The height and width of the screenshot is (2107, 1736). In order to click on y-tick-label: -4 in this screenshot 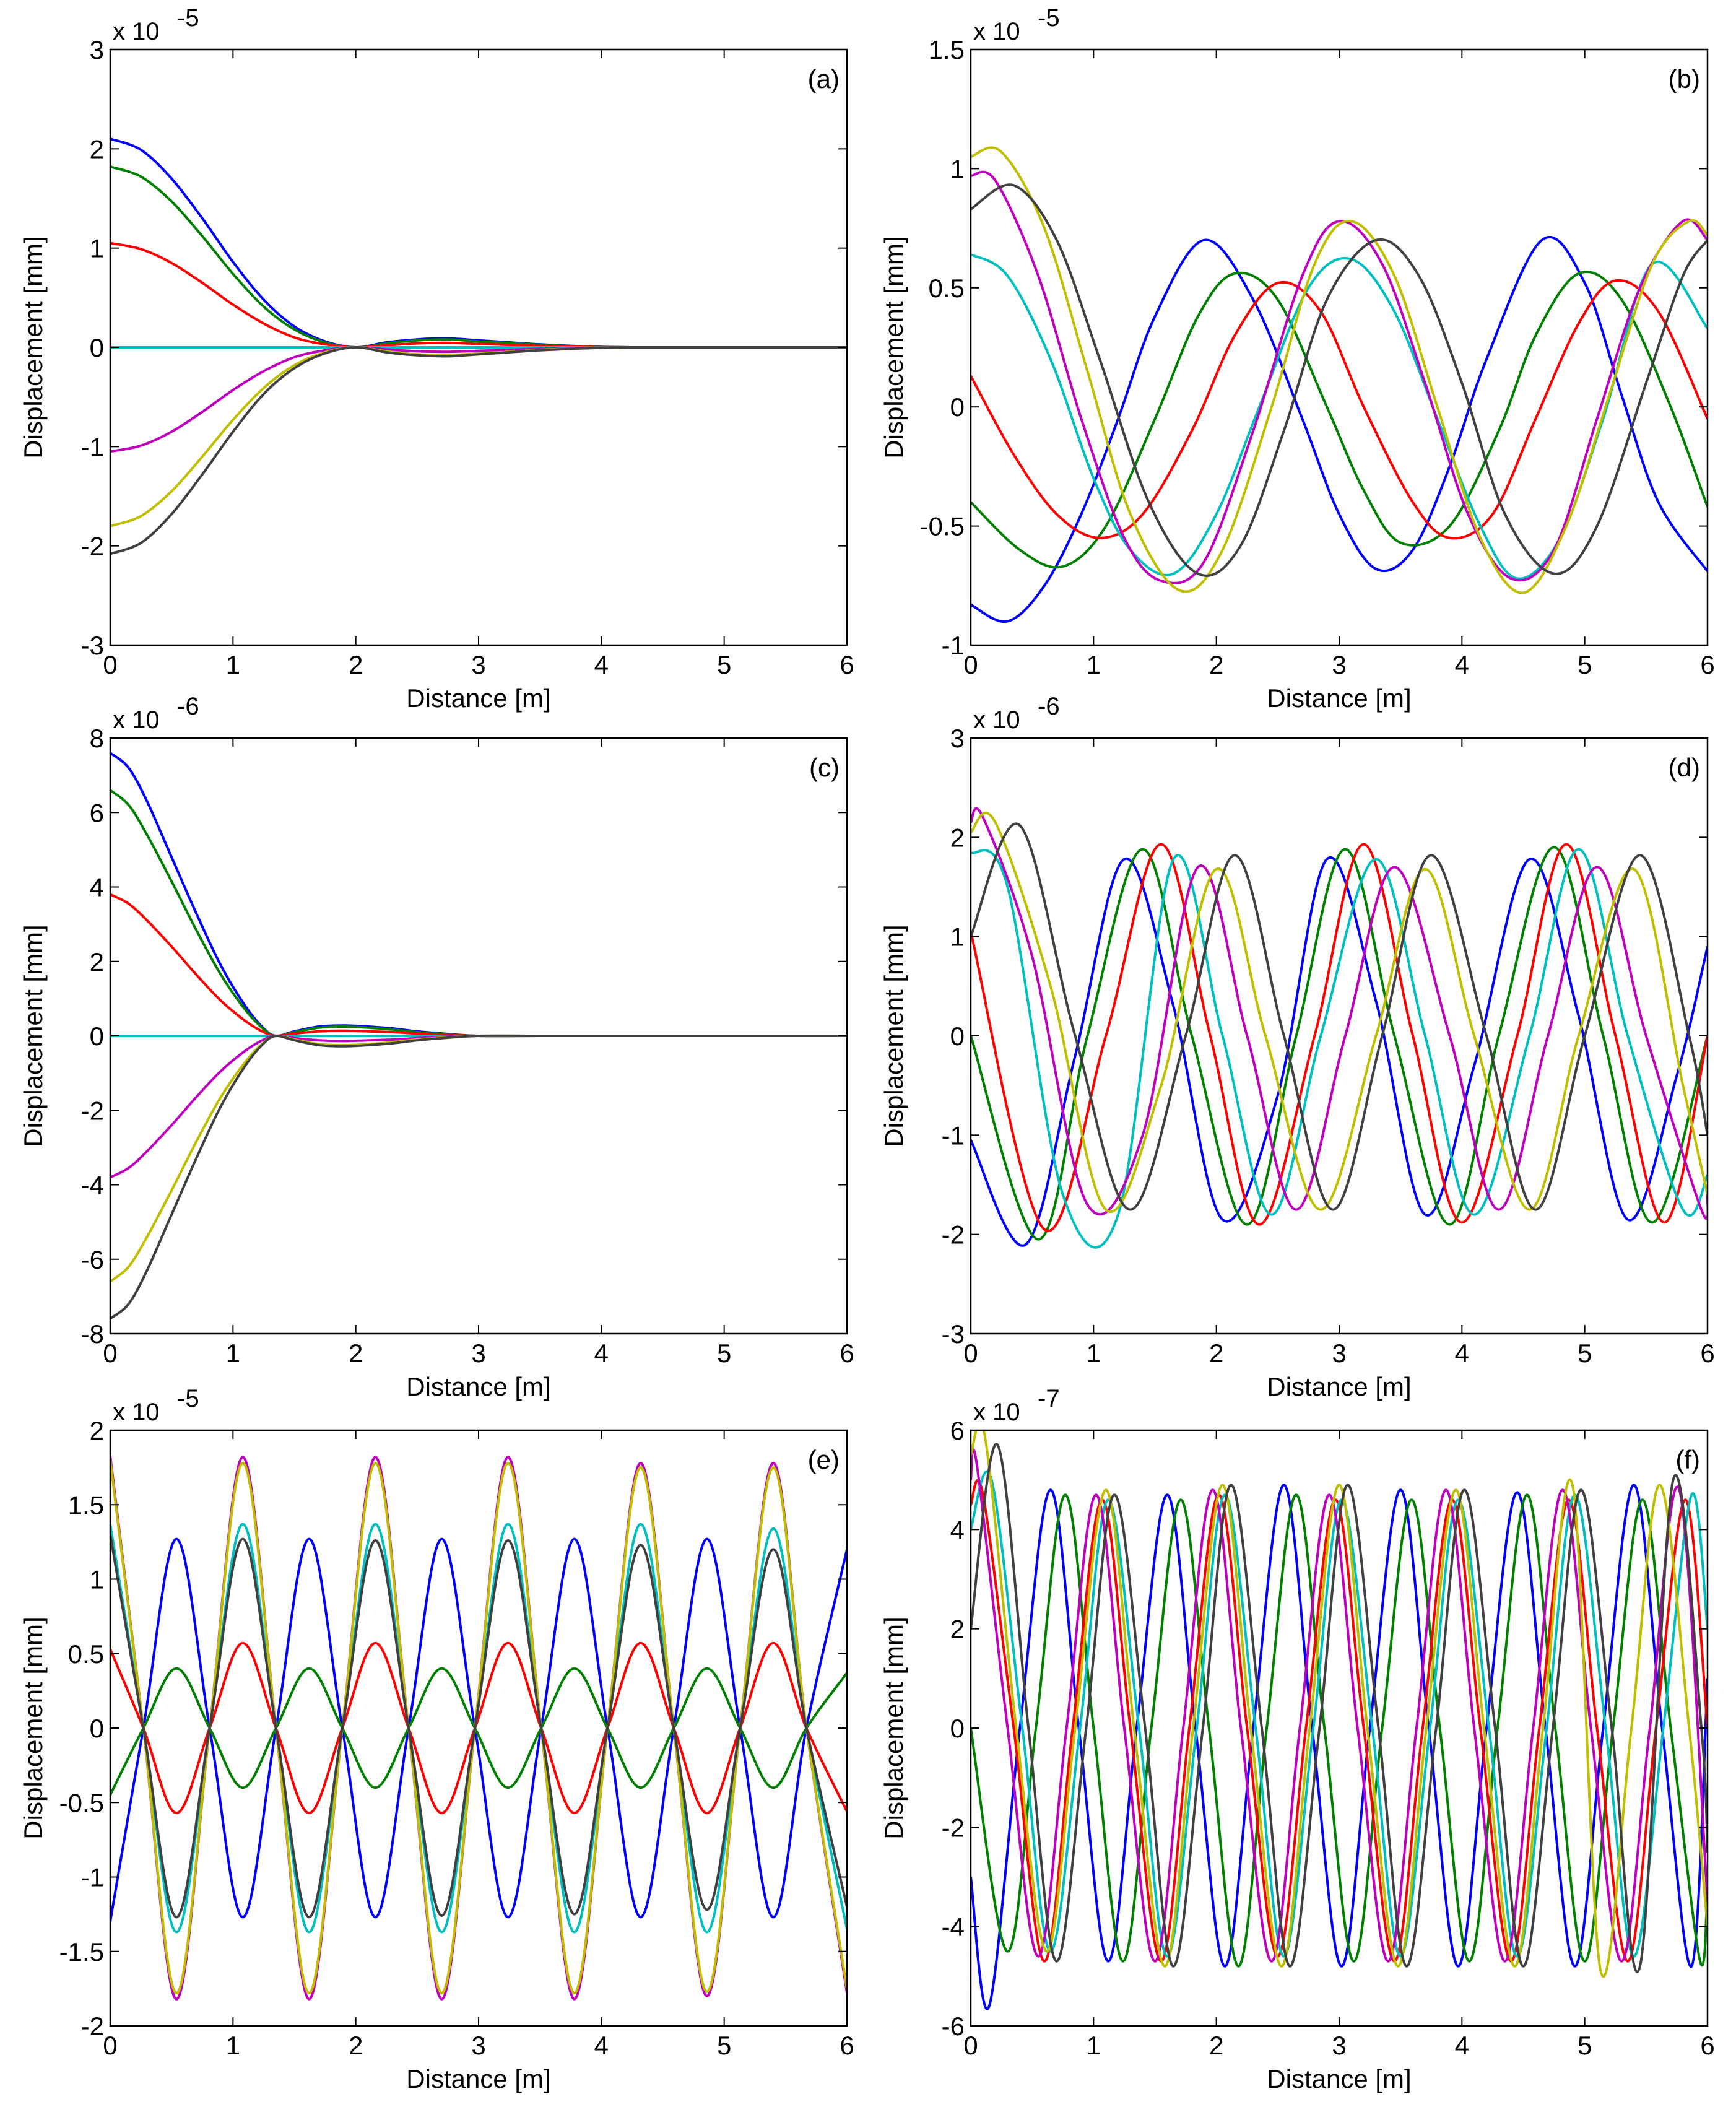, I will do `click(954, 1927)`.